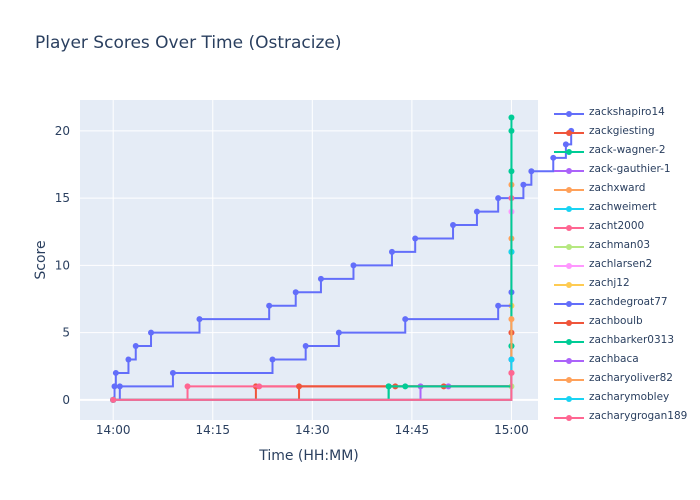 This screenshot has height=500, width=700. What do you see at coordinates (66, 333) in the screenshot?
I see `y-tick-label: 5` at bounding box center [66, 333].